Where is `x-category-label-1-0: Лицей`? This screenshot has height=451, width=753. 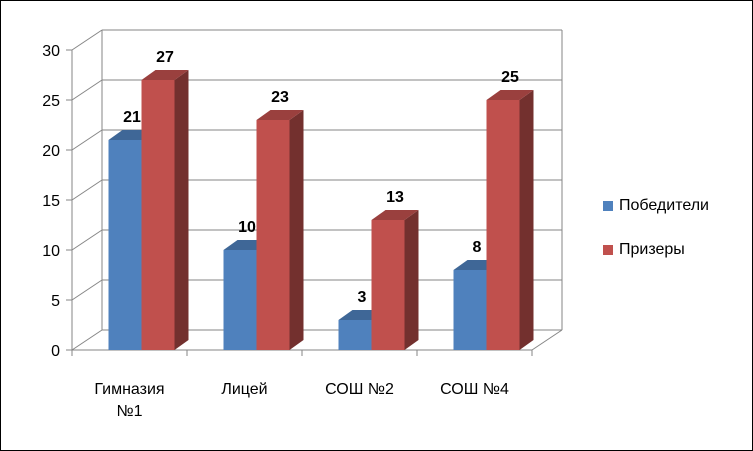
x-category-label-1-0: Лицей is located at coordinates (244, 389).